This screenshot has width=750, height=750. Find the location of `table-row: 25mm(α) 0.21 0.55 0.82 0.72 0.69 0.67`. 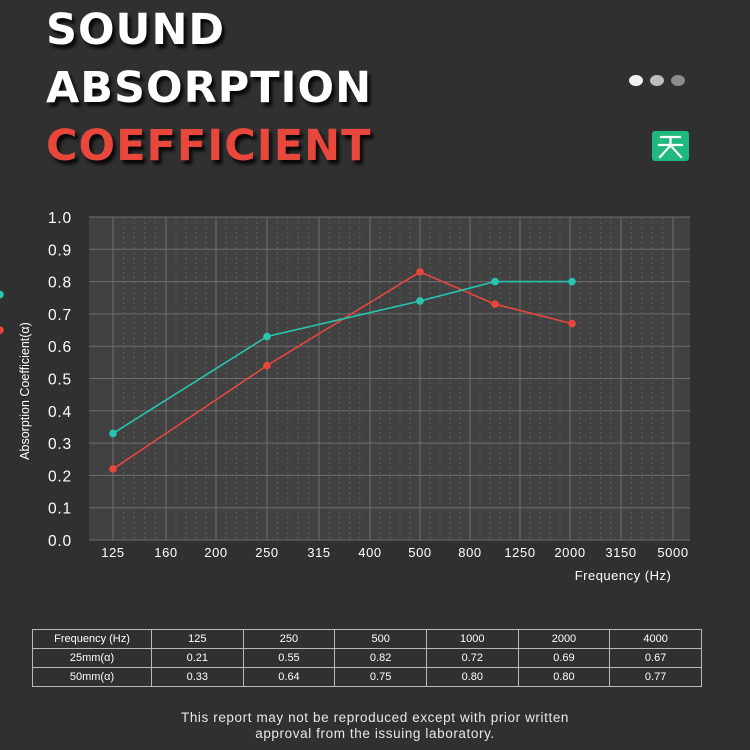

table-row: 25mm(α) 0.21 0.55 0.82 0.72 0.69 0.67 is located at coordinates (367, 658).